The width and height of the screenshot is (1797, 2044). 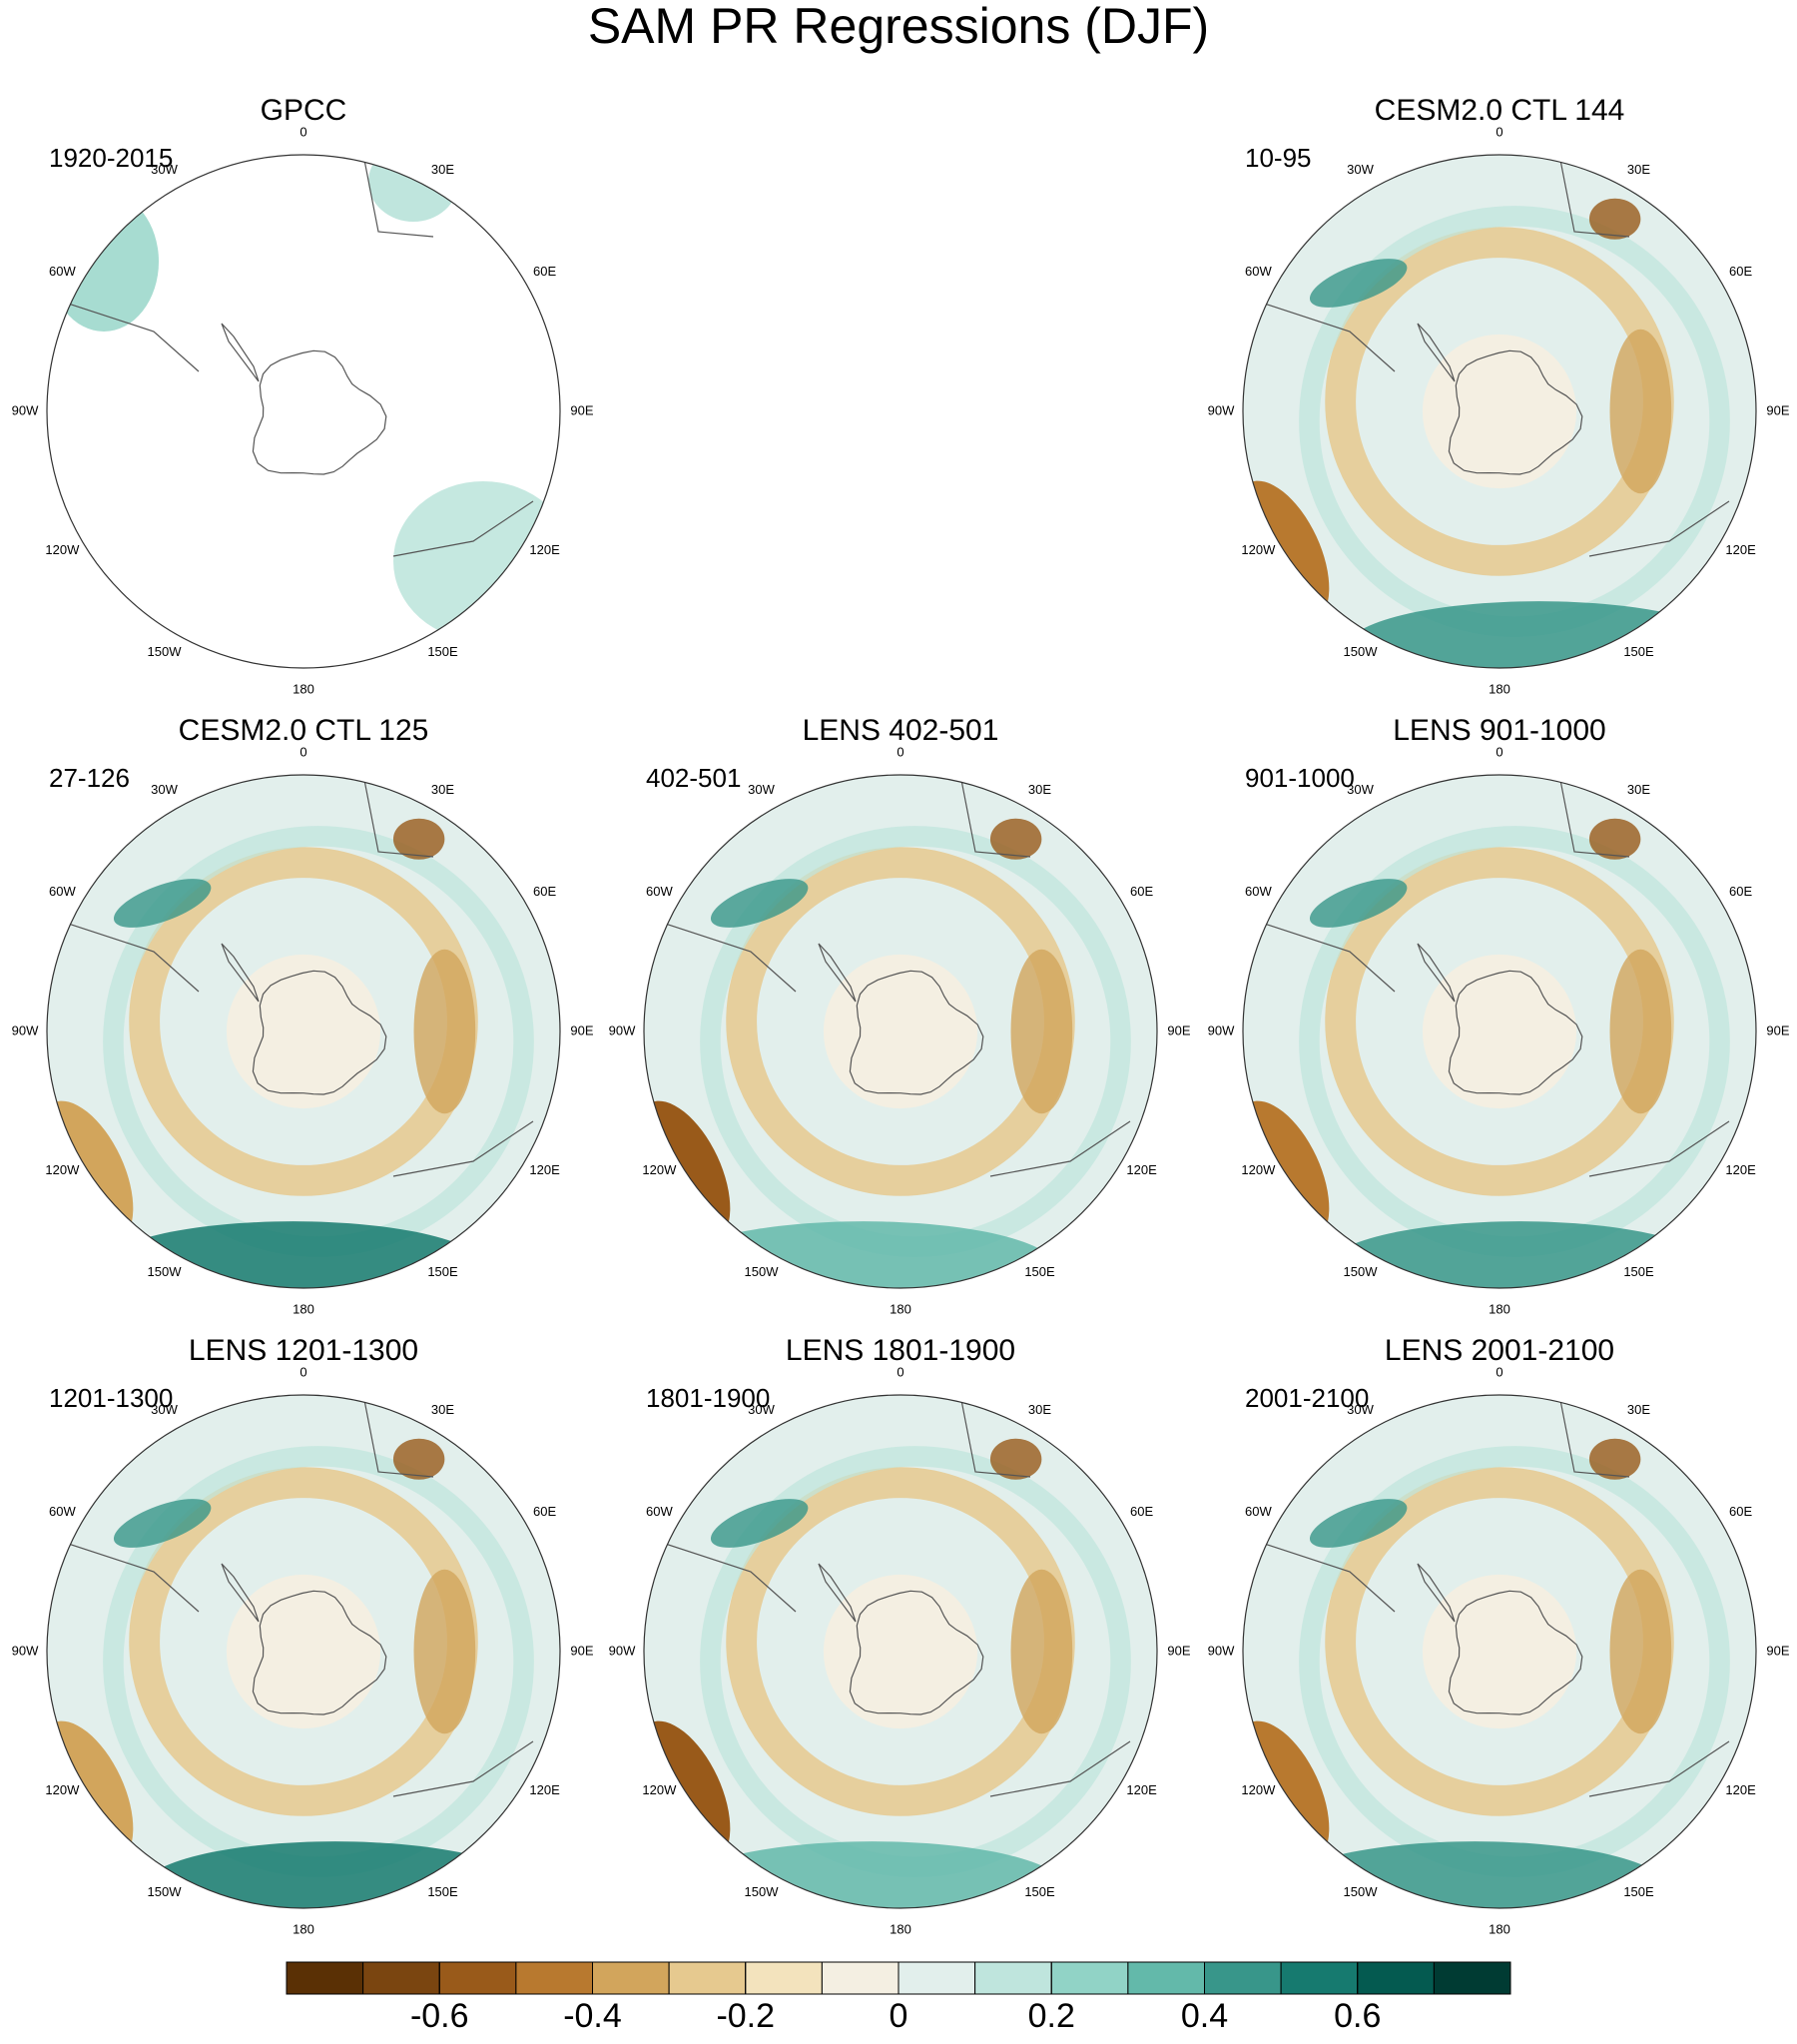 What do you see at coordinates (1499, 1928) in the screenshot?
I see `longitude-label: 180` at bounding box center [1499, 1928].